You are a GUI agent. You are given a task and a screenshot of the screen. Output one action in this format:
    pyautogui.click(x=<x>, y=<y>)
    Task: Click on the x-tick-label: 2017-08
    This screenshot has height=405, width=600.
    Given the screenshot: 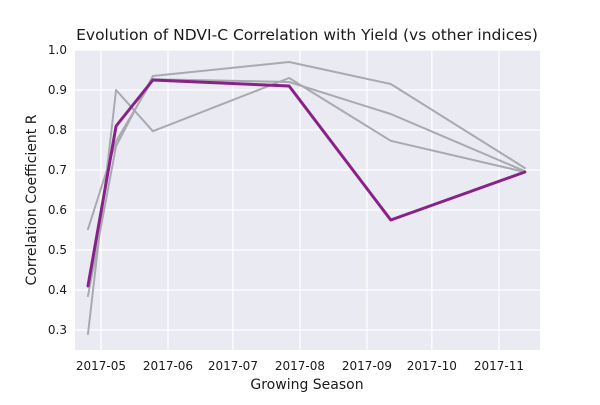 What is the action you would take?
    pyautogui.click(x=300, y=366)
    